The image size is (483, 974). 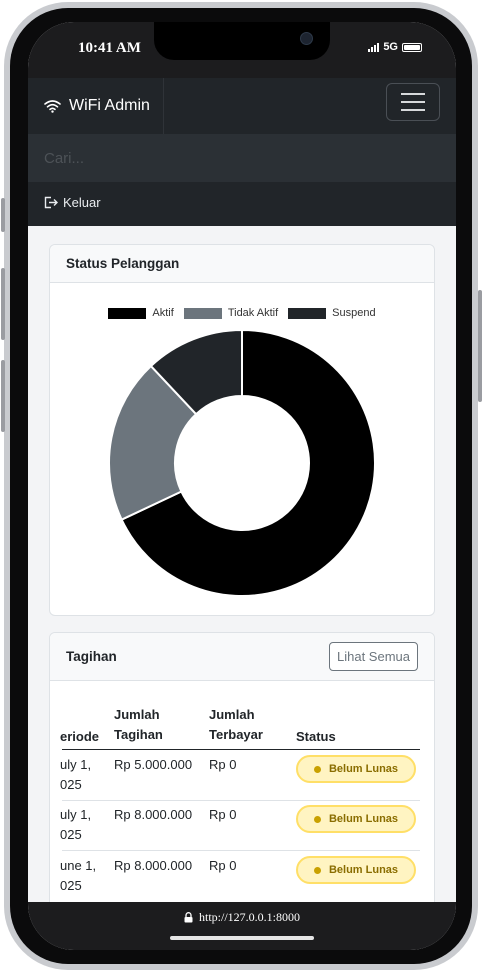 I want to click on status-indicators: 5G, so click(x=395, y=47).